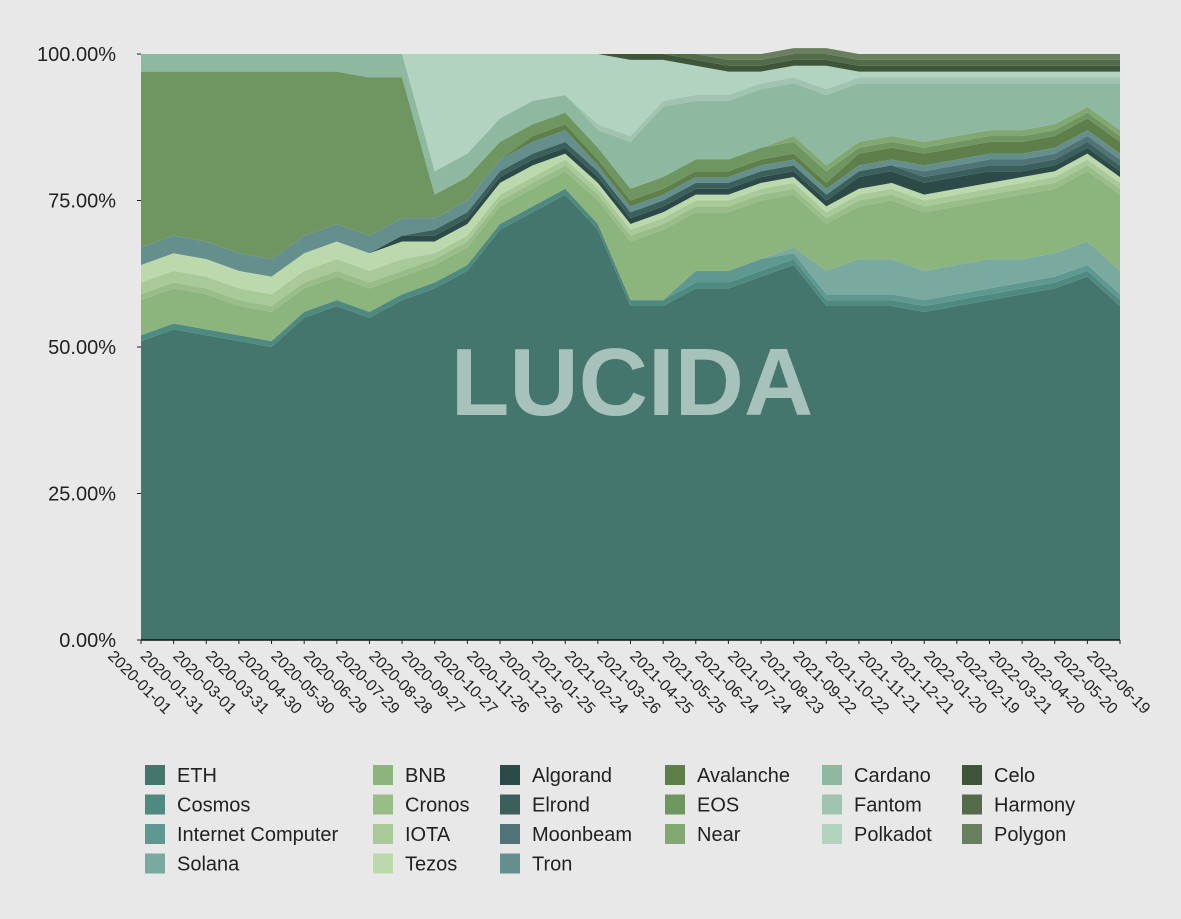  What do you see at coordinates (719, 835) in the screenshot?
I see `legend-label: Near` at bounding box center [719, 835].